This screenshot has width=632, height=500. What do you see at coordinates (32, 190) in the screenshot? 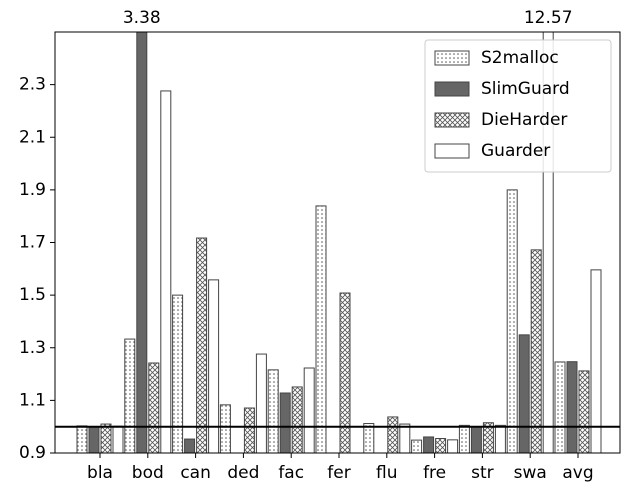
I see `y-tick-label: 1.9` at bounding box center [32, 190].